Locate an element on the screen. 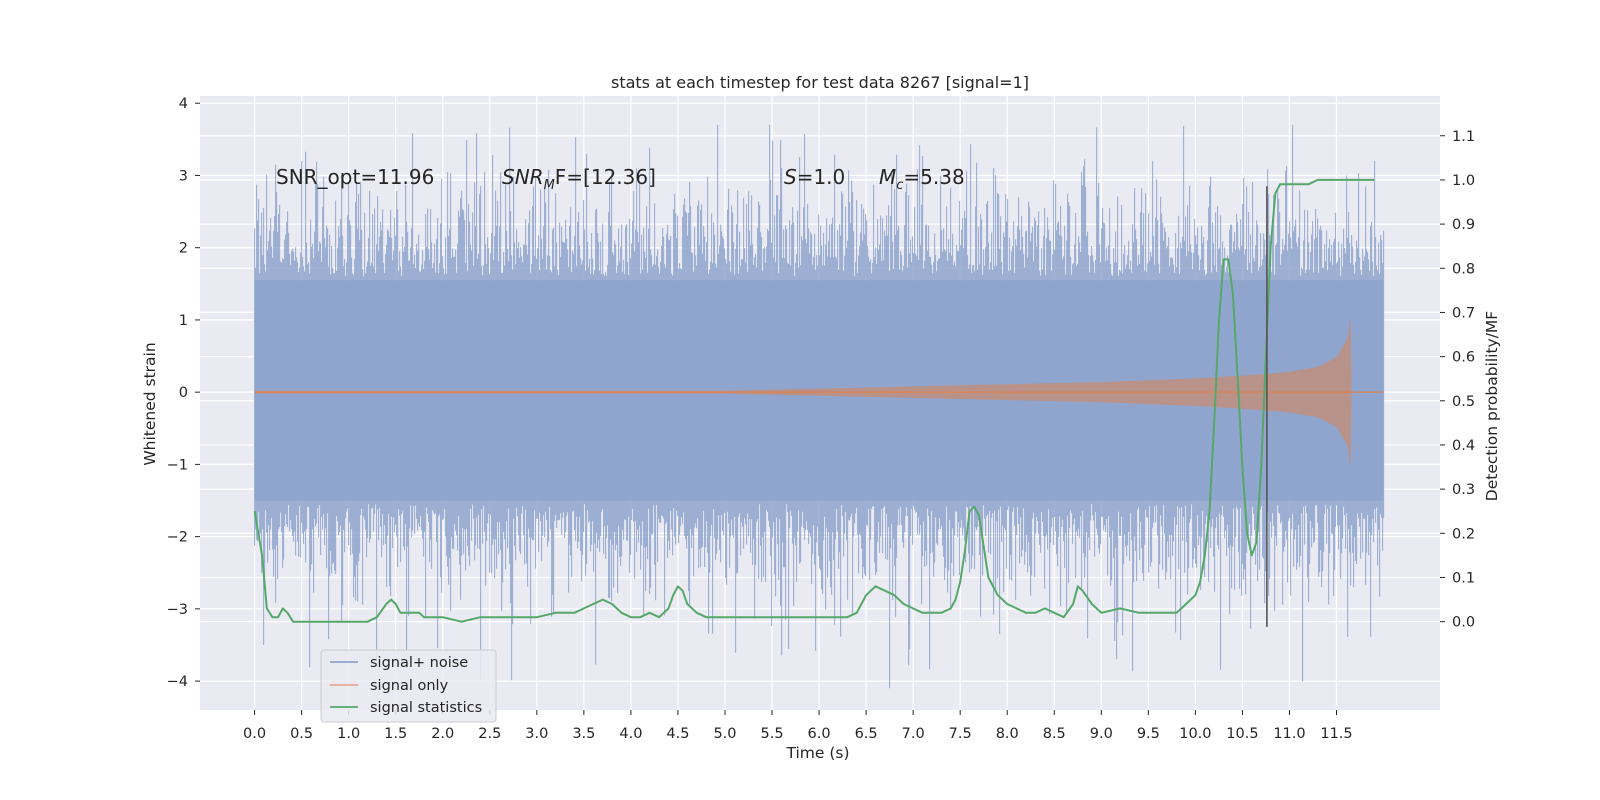 This screenshot has height=800, width=1600. x-tick-label: 3.0 is located at coordinates (536, 734).